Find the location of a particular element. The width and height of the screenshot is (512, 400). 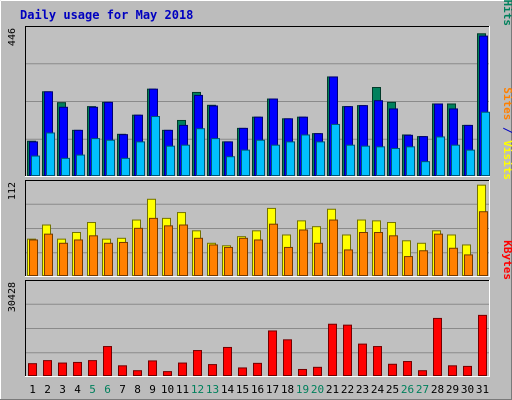

y-axis-max-label: 112 is located at coordinates (12, 191).